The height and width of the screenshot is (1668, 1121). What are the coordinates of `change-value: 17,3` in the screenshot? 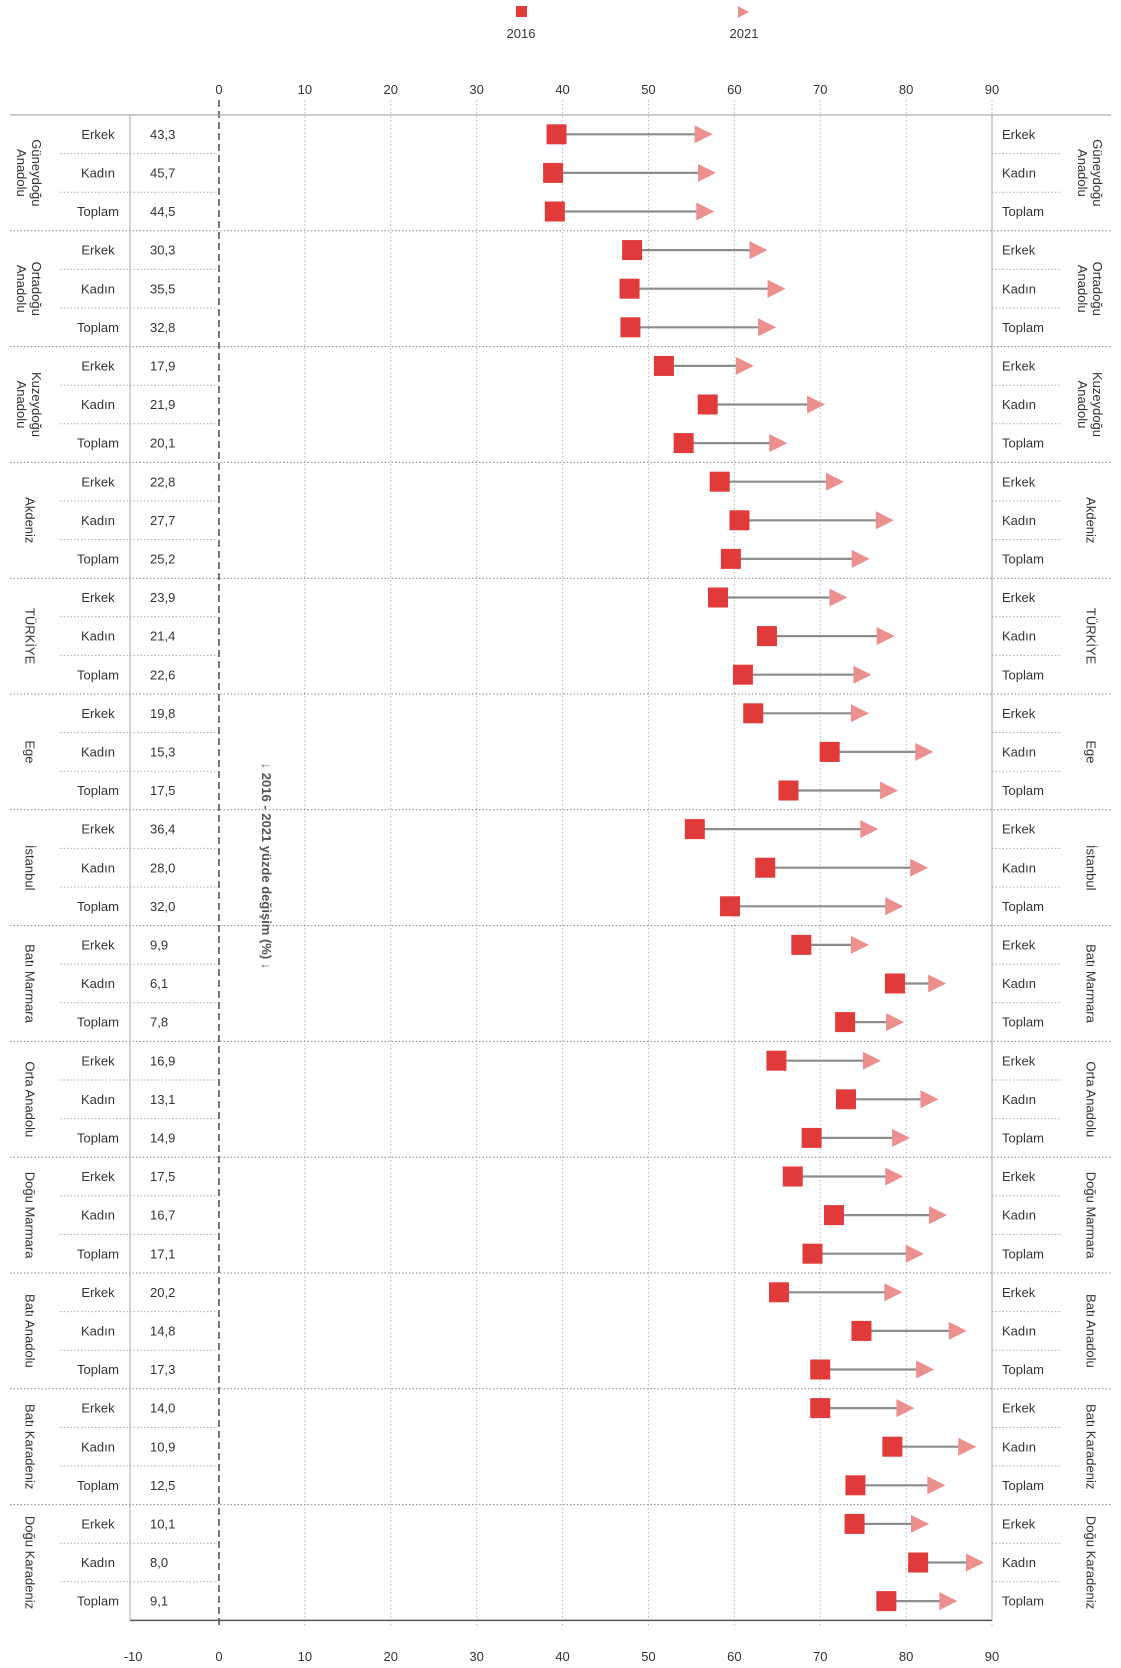 It's located at (162, 1369).